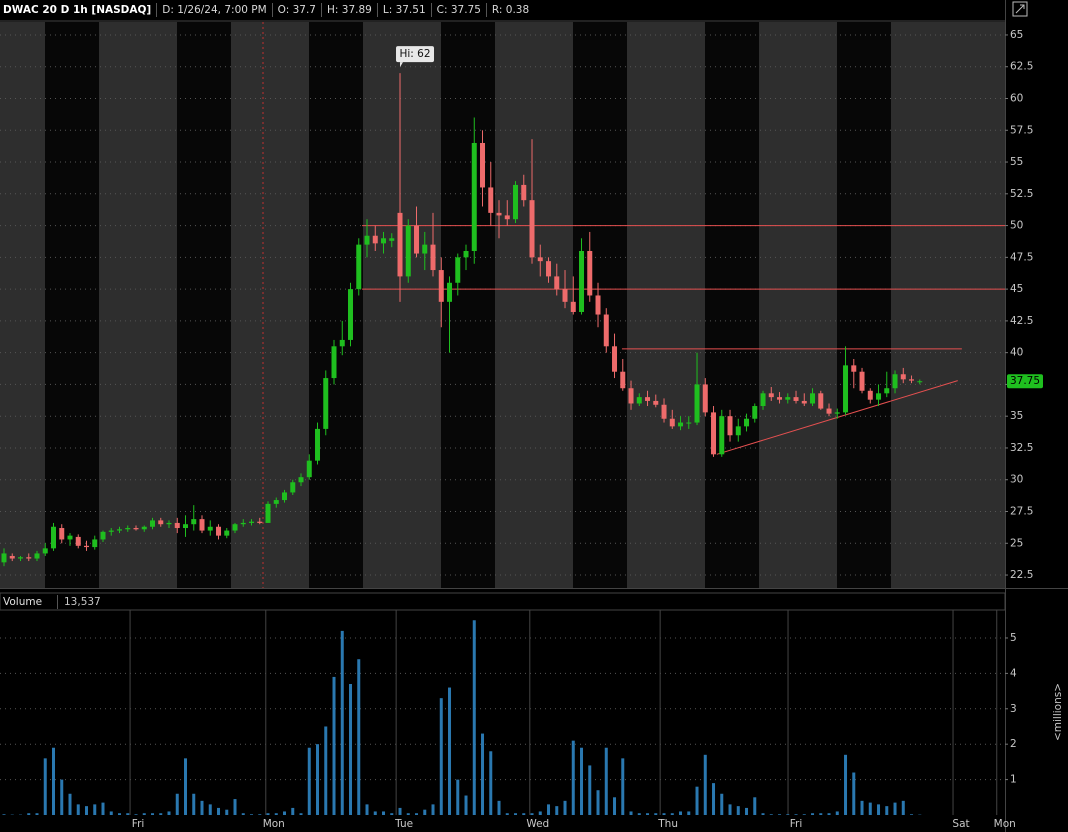  Describe the element at coordinates (1013, 638) in the screenshot. I see `y-tick-label: 5` at that location.